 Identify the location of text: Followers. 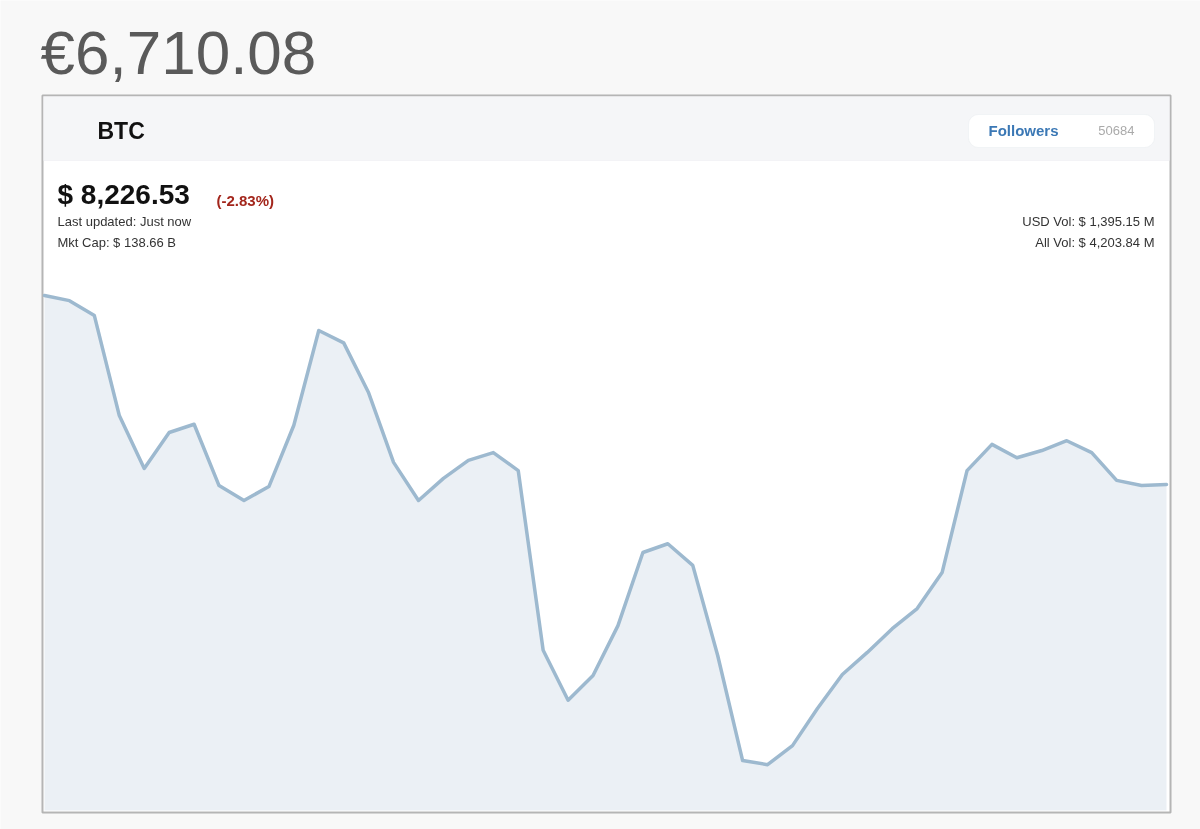
(1023, 130).